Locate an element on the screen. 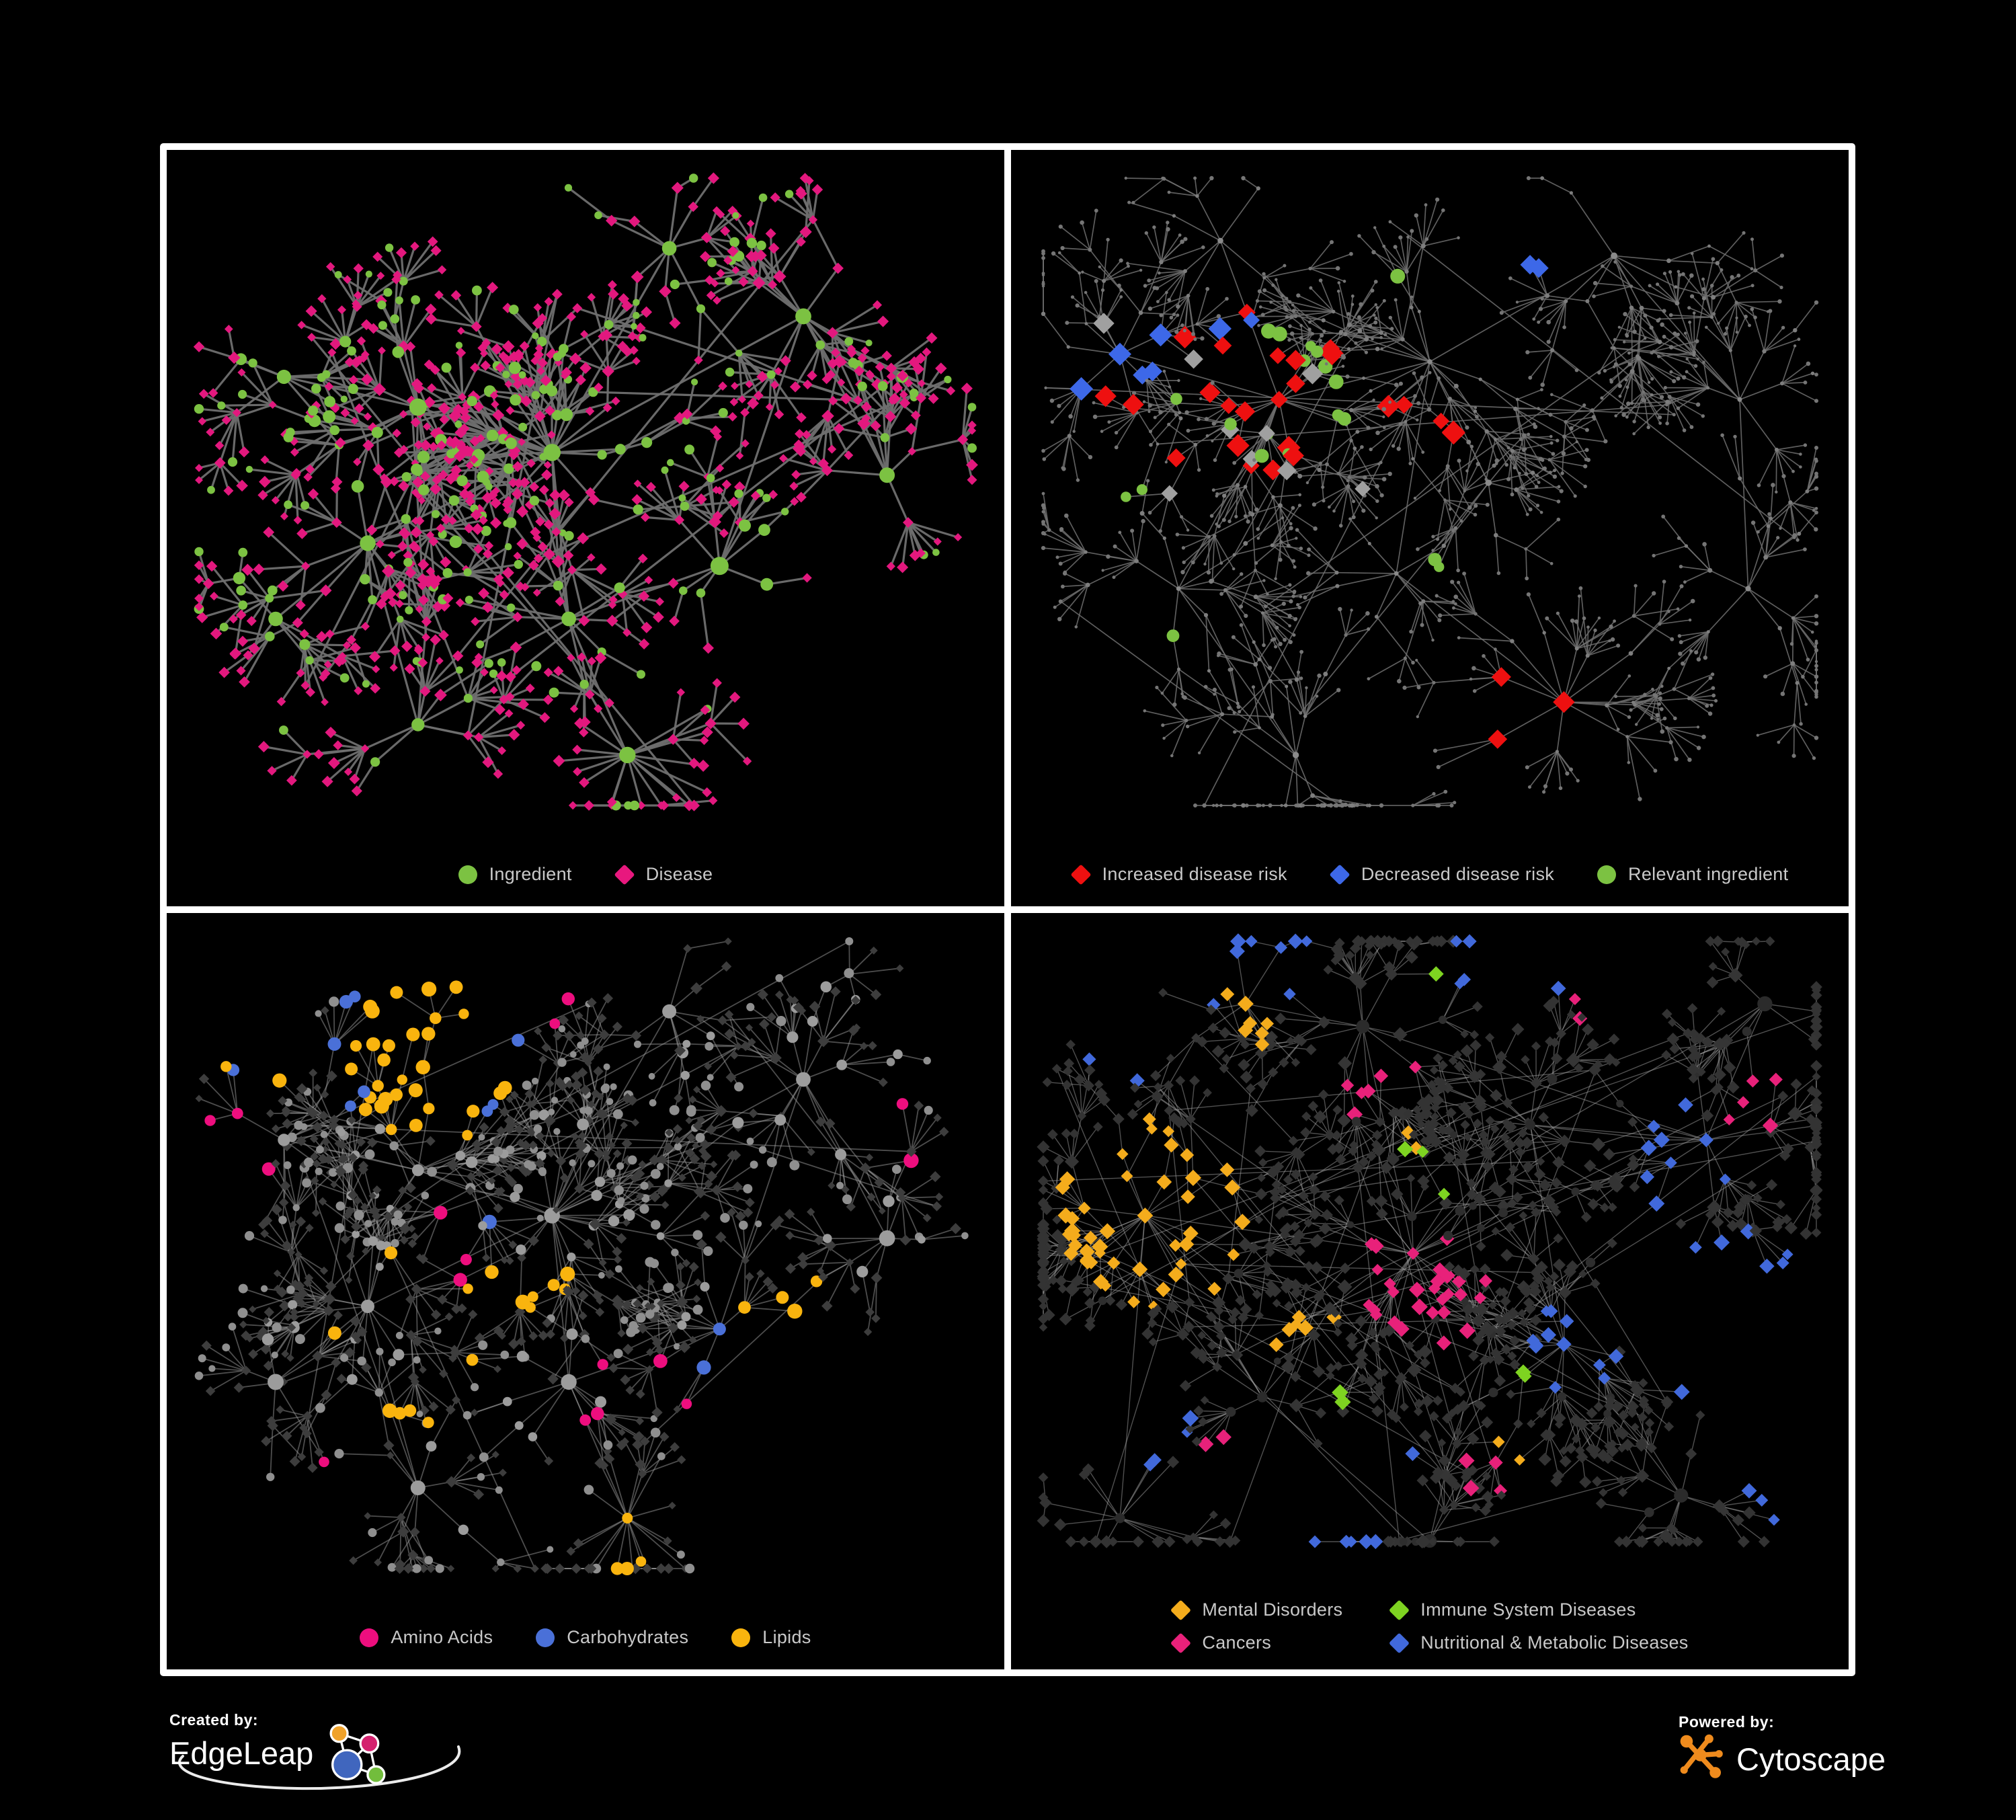  powered-by-branding: Powered by: Cytoscape is located at coordinates (1782, 1749).